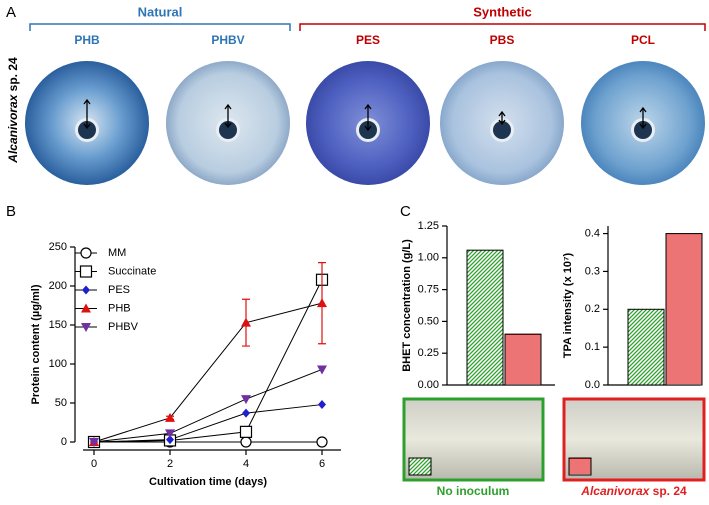 This screenshot has height=505, width=709. What do you see at coordinates (119, 290) in the screenshot?
I see `legend-label: PES` at bounding box center [119, 290].